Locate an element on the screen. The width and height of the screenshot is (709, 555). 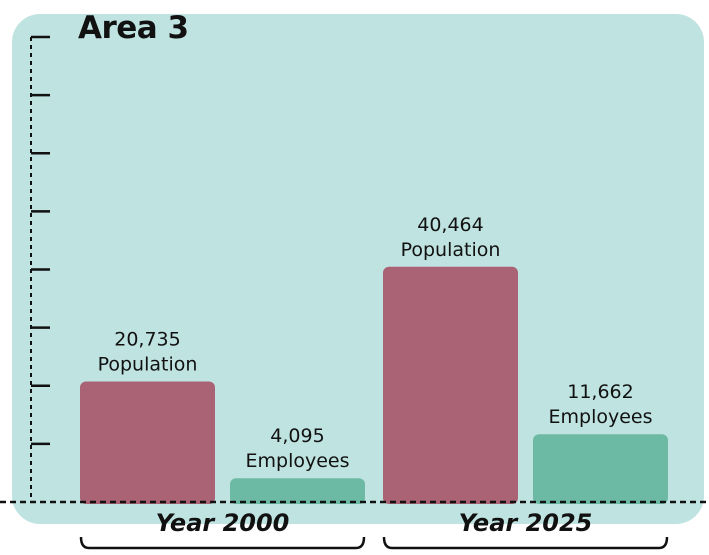
data-label-value: 20,735 is located at coordinates (147, 339).